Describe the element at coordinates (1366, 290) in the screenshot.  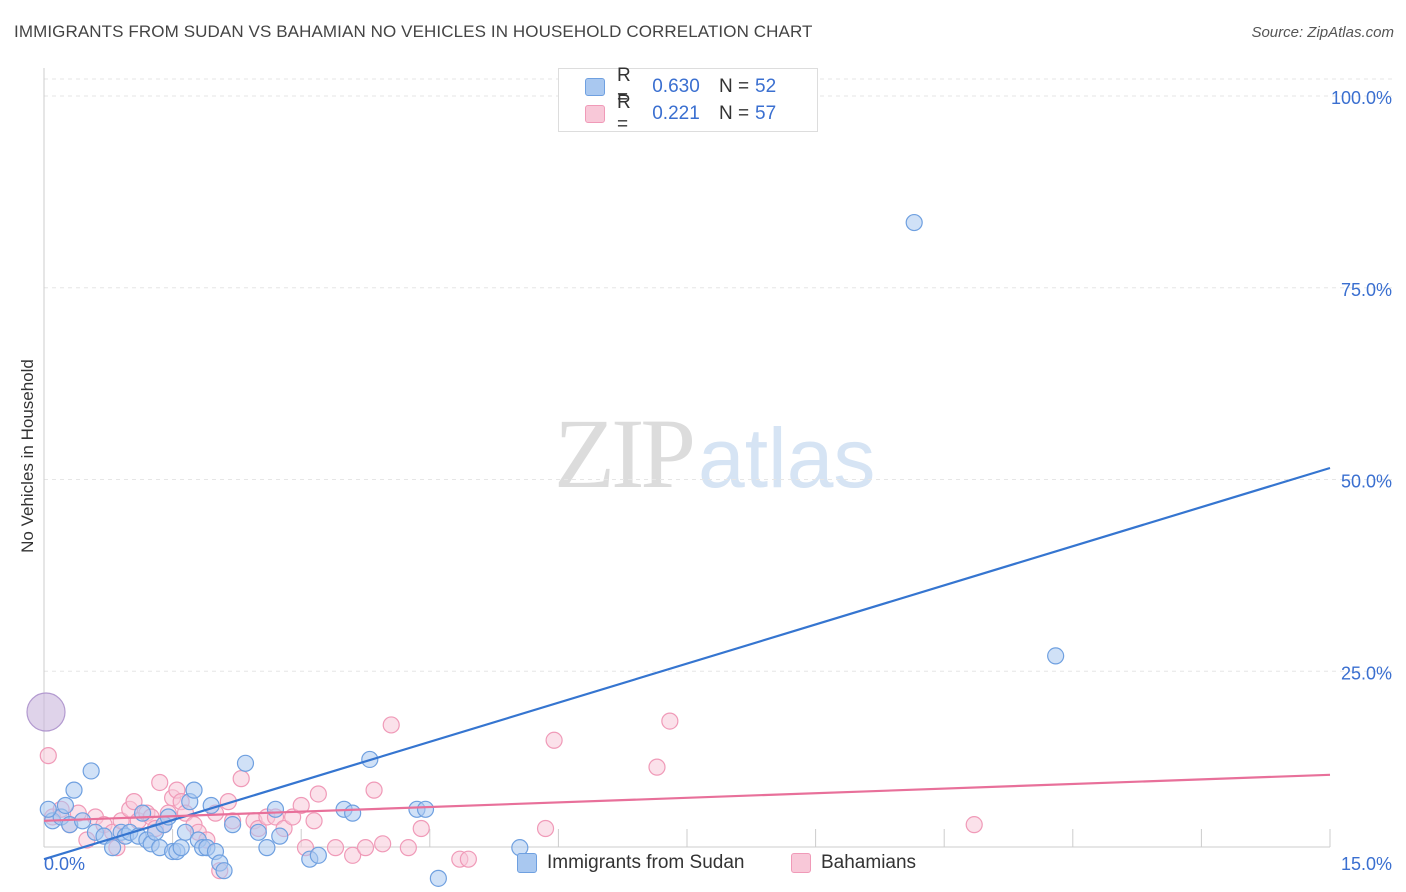
I see `y-tick-label: 75.0%` at that location.